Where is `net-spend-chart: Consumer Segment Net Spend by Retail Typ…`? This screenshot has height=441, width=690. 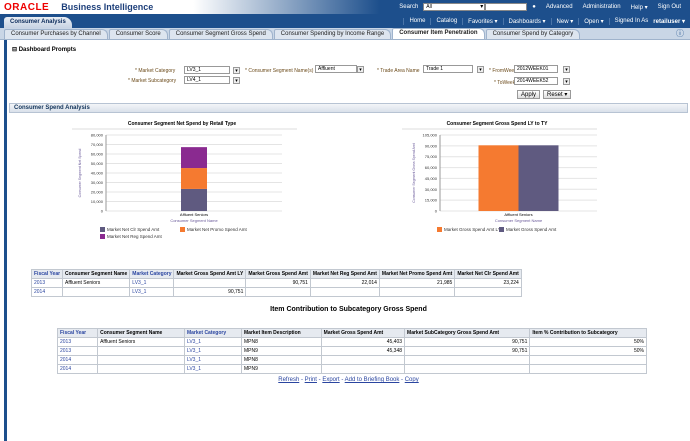
net-spend-chart: Consumer Segment Net Spend by Retail Typ… is located at coordinates (184, 180).